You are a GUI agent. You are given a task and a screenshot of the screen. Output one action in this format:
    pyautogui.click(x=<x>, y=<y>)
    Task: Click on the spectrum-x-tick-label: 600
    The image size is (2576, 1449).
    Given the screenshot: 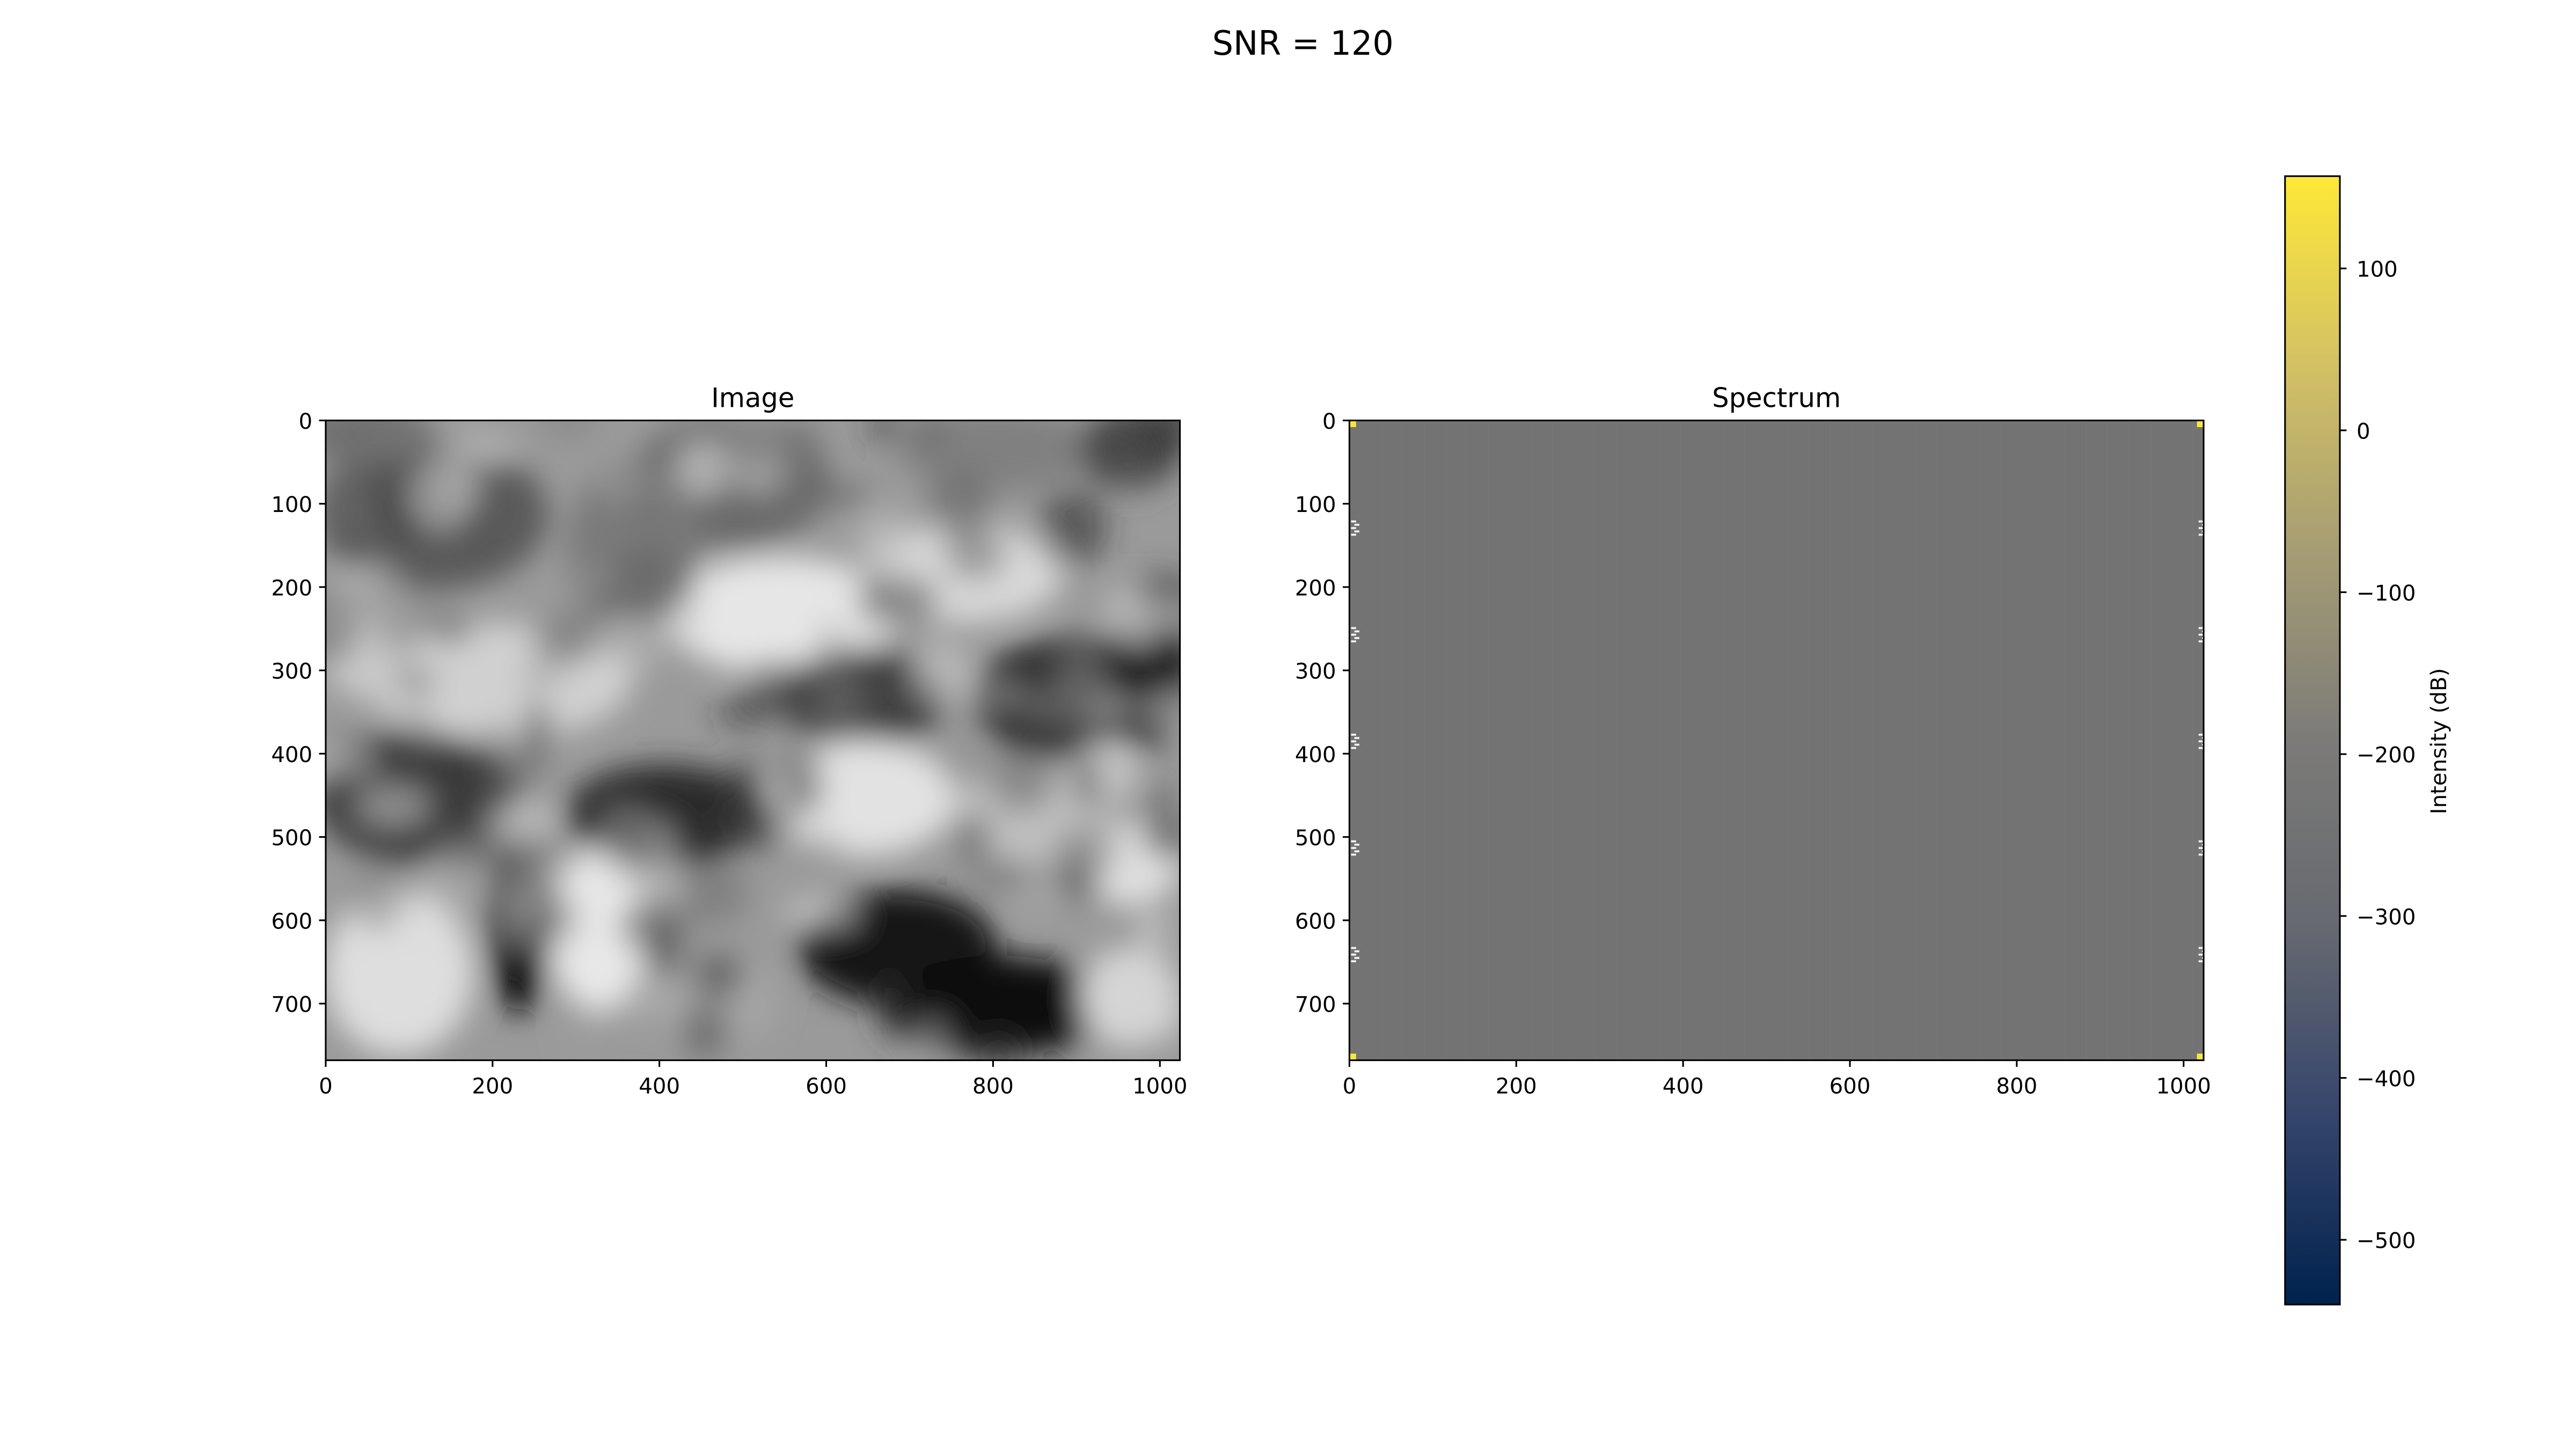 What is the action you would take?
    pyautogui.click(x=1850, y=1086)
    